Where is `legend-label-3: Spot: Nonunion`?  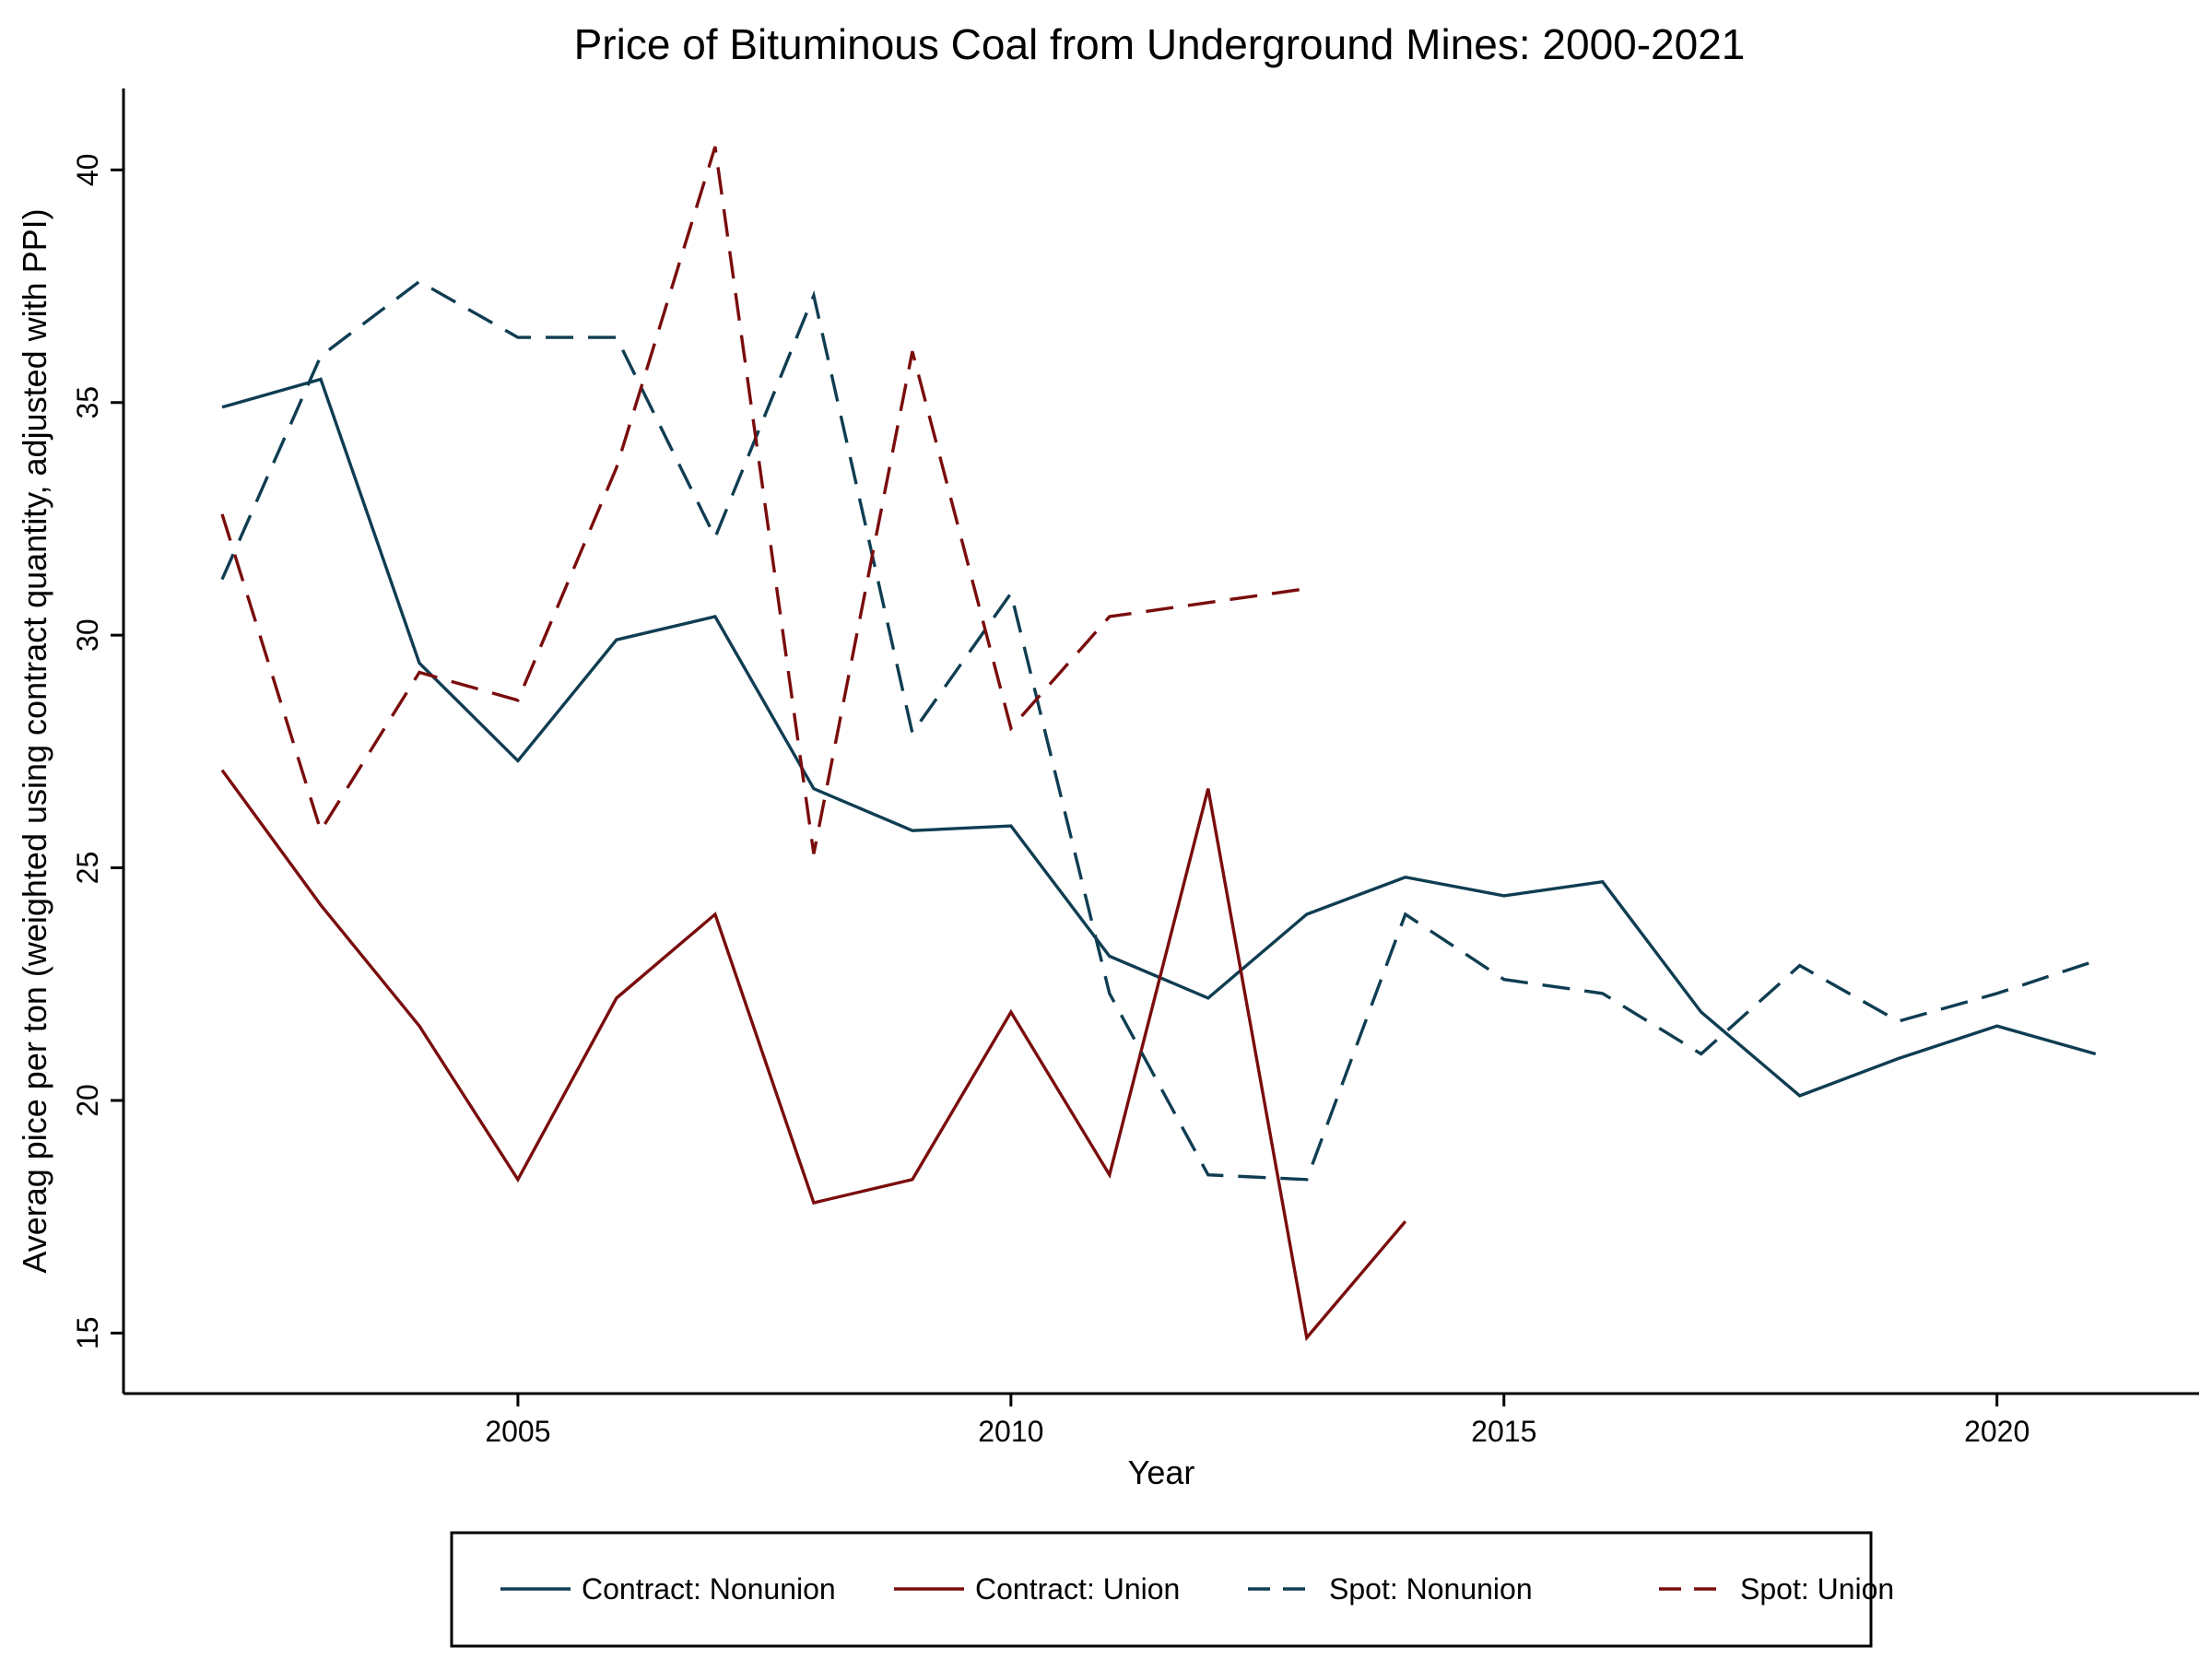 legend-label-3: Spot: Nonunion is located at coordinates (1431, 1589).